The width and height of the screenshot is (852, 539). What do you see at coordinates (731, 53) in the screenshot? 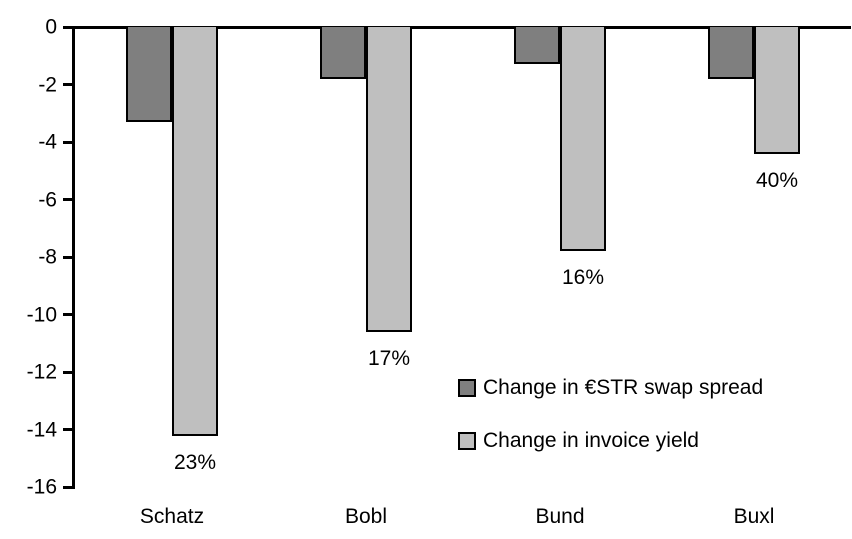
I see `bar-swap-spread-buxl` at bounding box center [731, 53].